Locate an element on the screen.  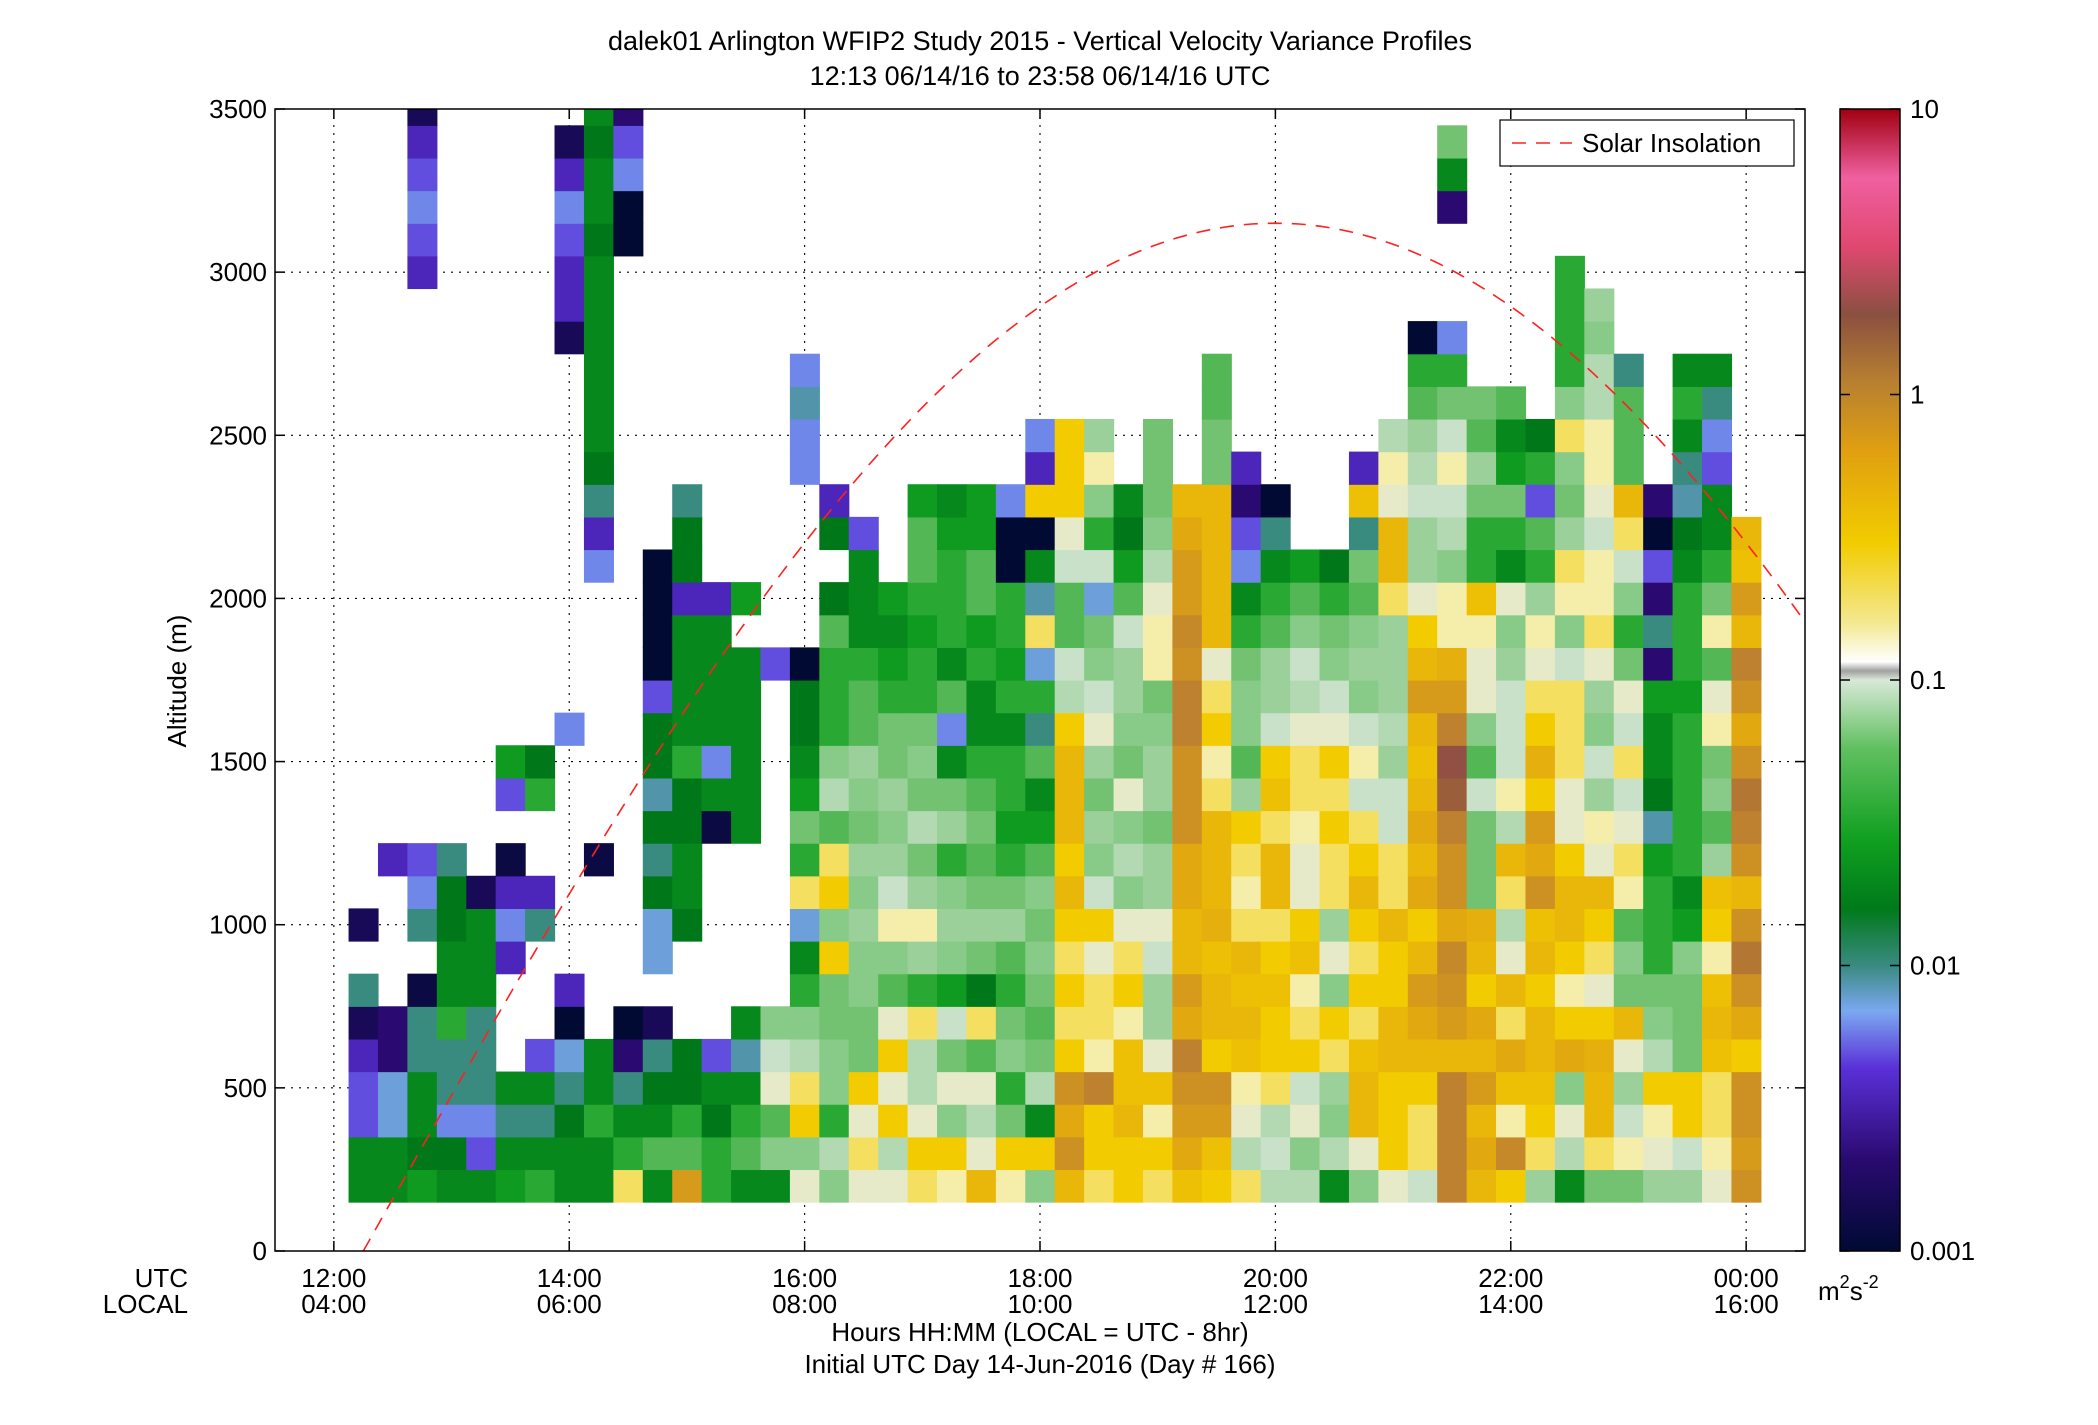
colorbar-unit: m2s-2 is located at coordinates (1848, 1289).